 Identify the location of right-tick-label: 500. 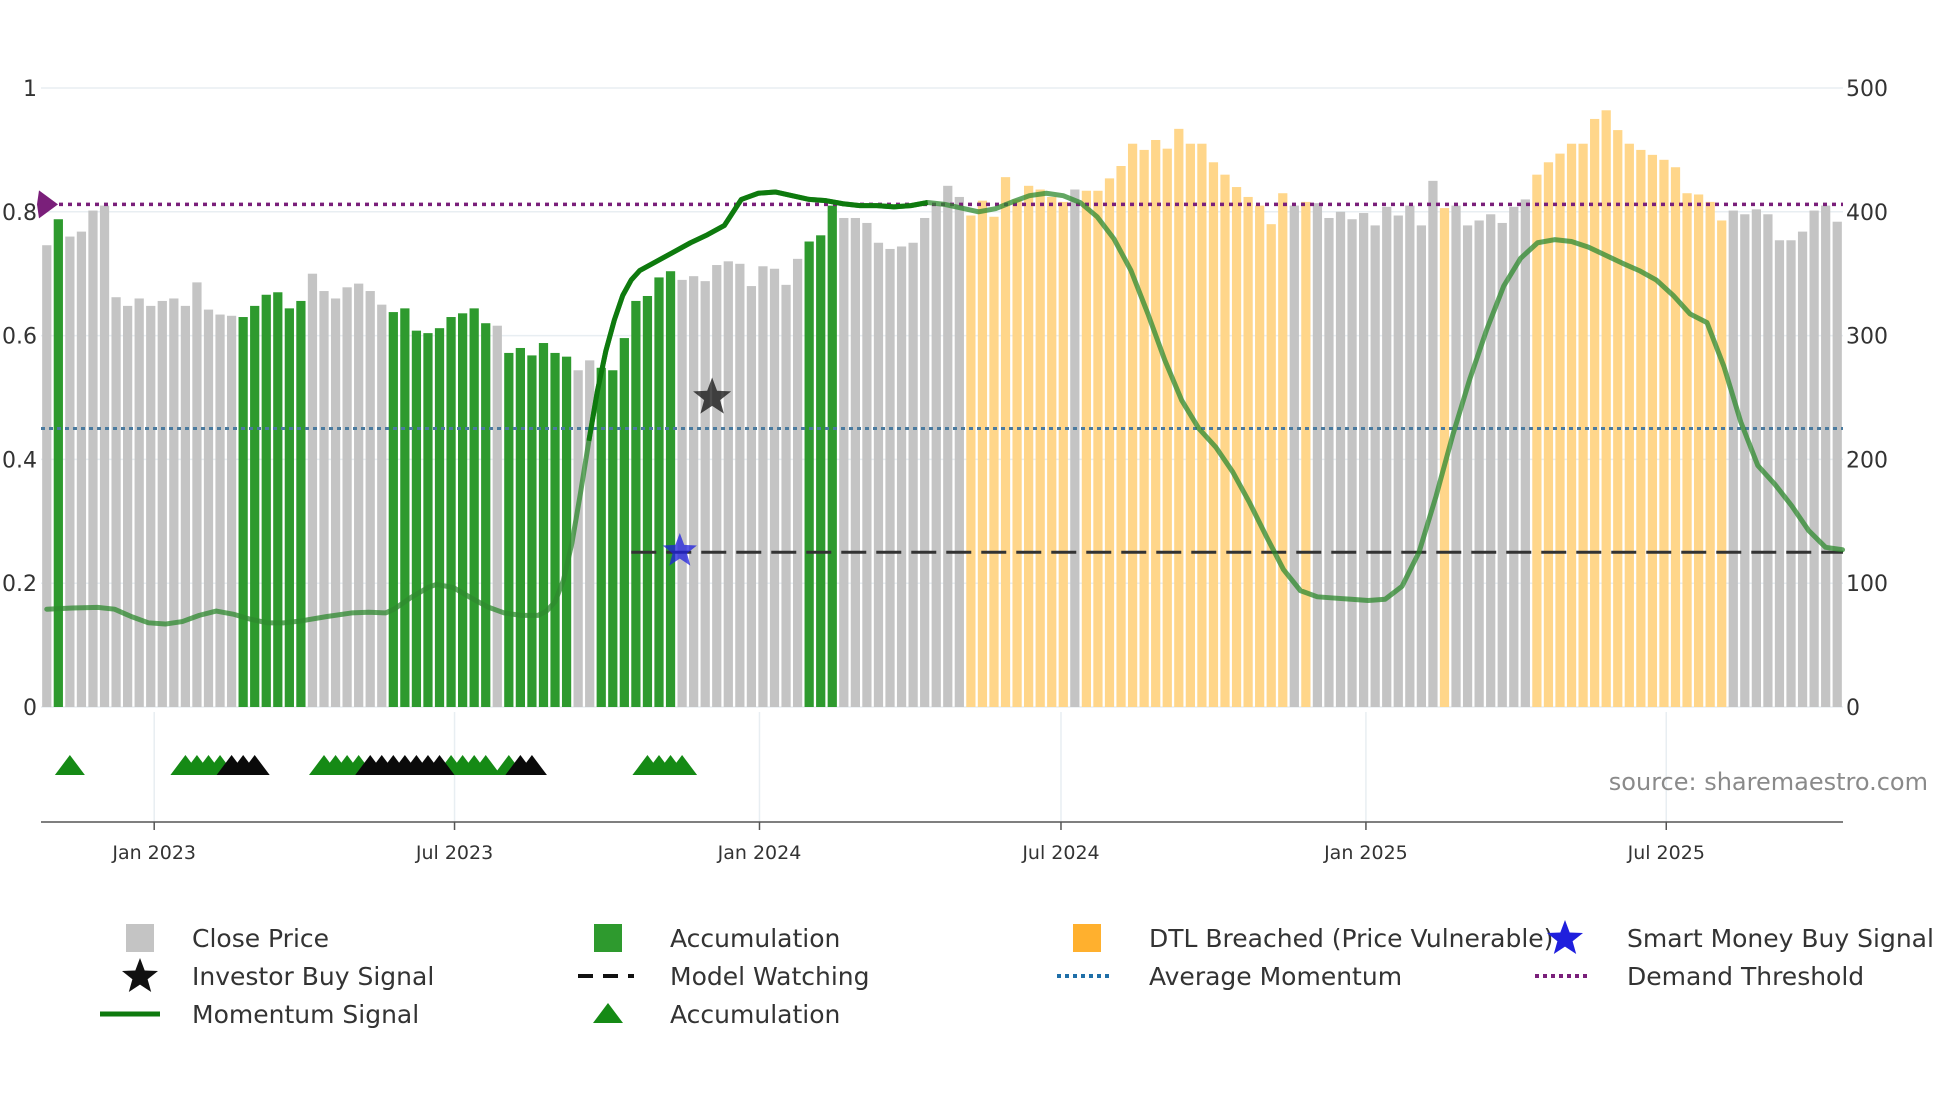
(1867, 89).